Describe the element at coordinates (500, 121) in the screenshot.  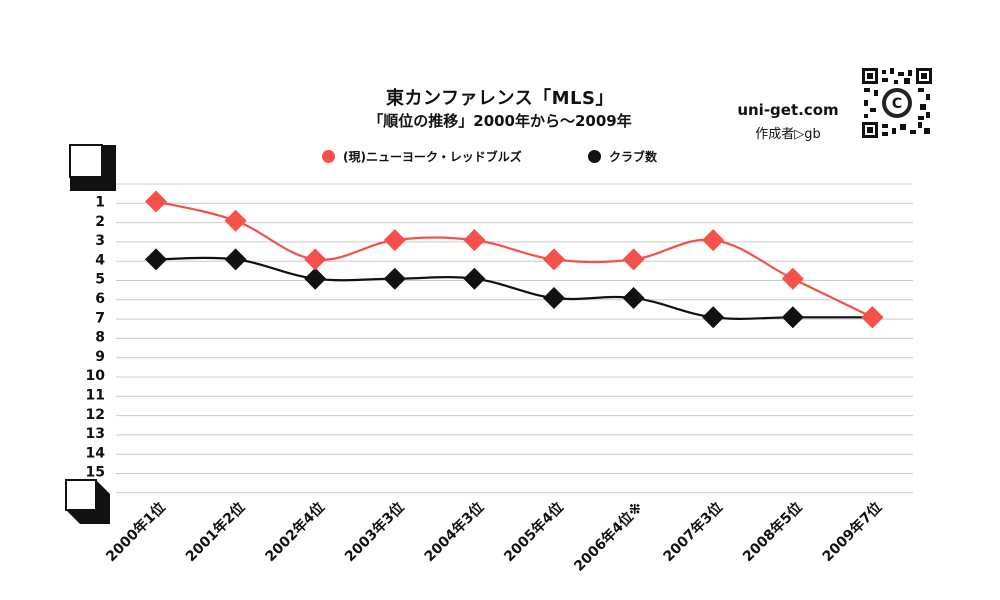
I see `chart-subtitle: 「順位の推移」2000年から～2009年` at that location.